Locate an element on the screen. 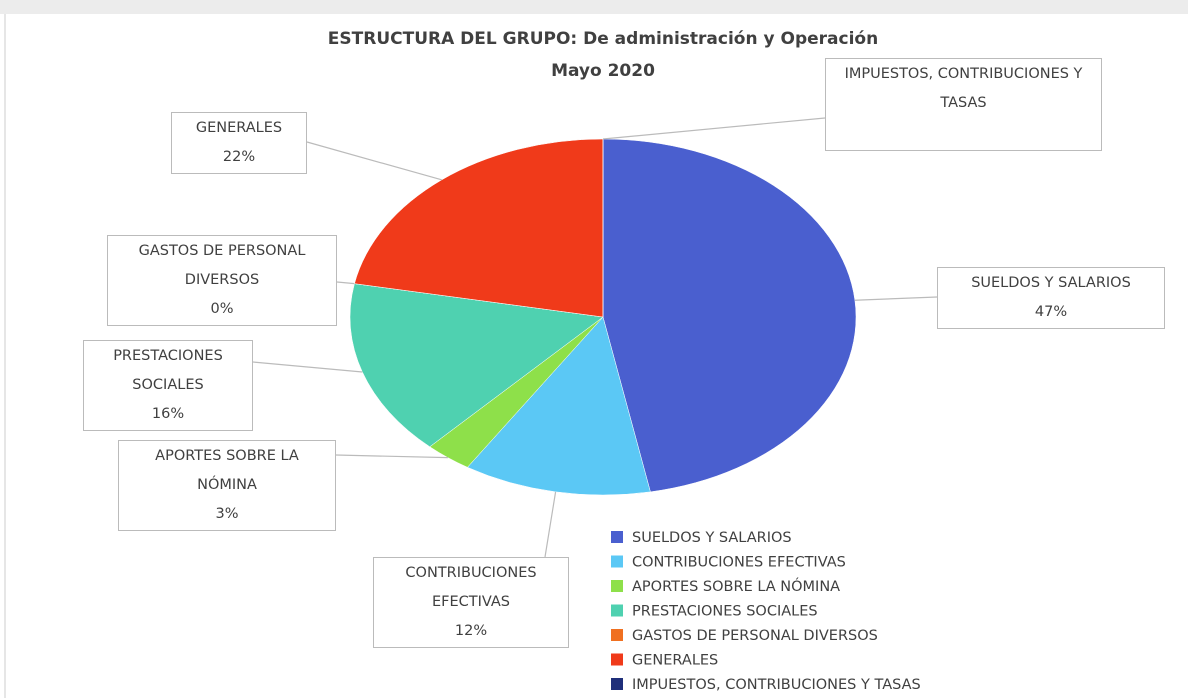 This screenshot has width=1188, height=698. legend-label: GENERALES is located at coordinates (675, 661).